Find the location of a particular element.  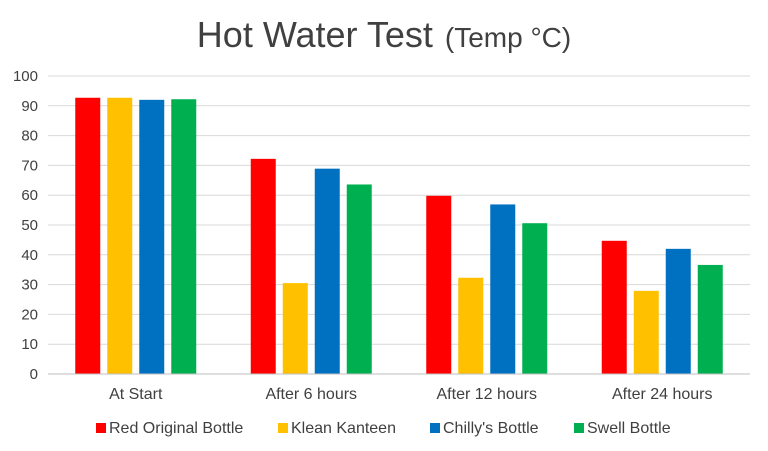

legend-label: Red Original Bottle is located at coordinates (176, 428).